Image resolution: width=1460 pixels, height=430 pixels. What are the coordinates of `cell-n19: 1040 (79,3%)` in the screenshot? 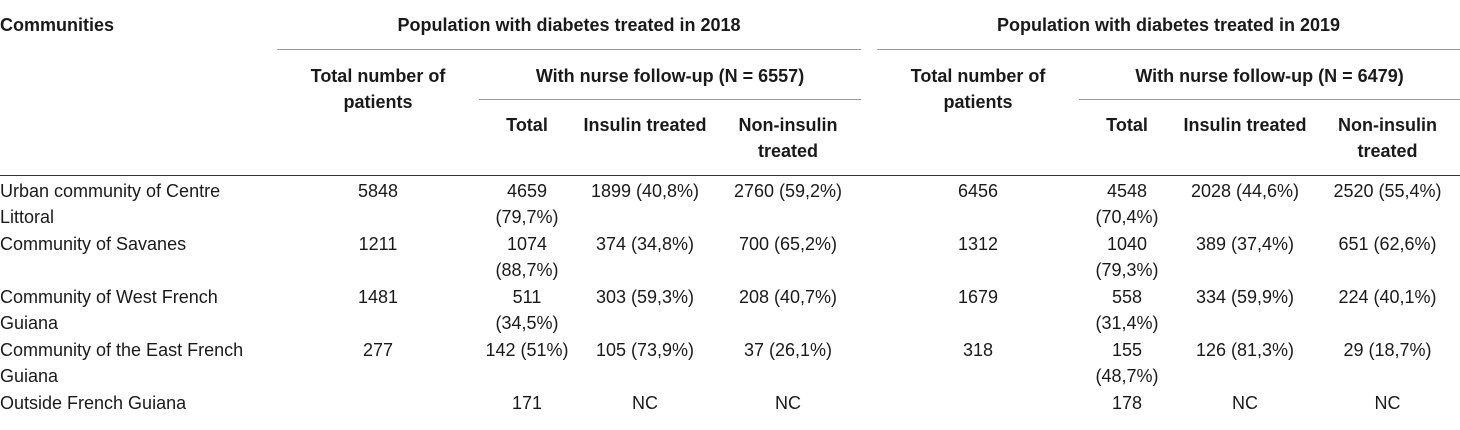 It's located at (1127, 257).